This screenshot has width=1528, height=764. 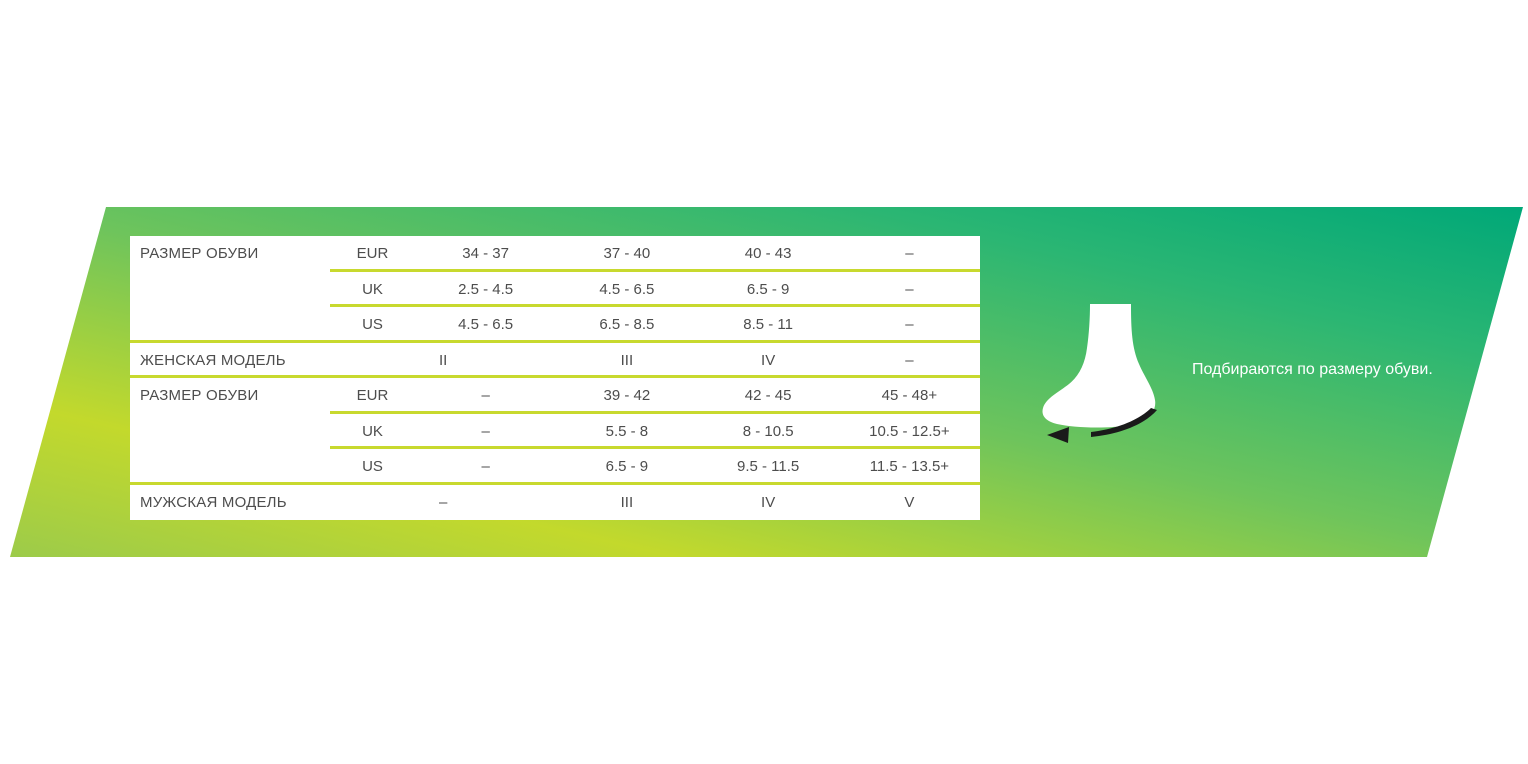 What do you see at coordinates (555, 431) in the screenshot?
I see `table-row: UK – 5.5 - 8 8 - 10.5 10.5 - 12.5+` at bounding box center [555, 431].